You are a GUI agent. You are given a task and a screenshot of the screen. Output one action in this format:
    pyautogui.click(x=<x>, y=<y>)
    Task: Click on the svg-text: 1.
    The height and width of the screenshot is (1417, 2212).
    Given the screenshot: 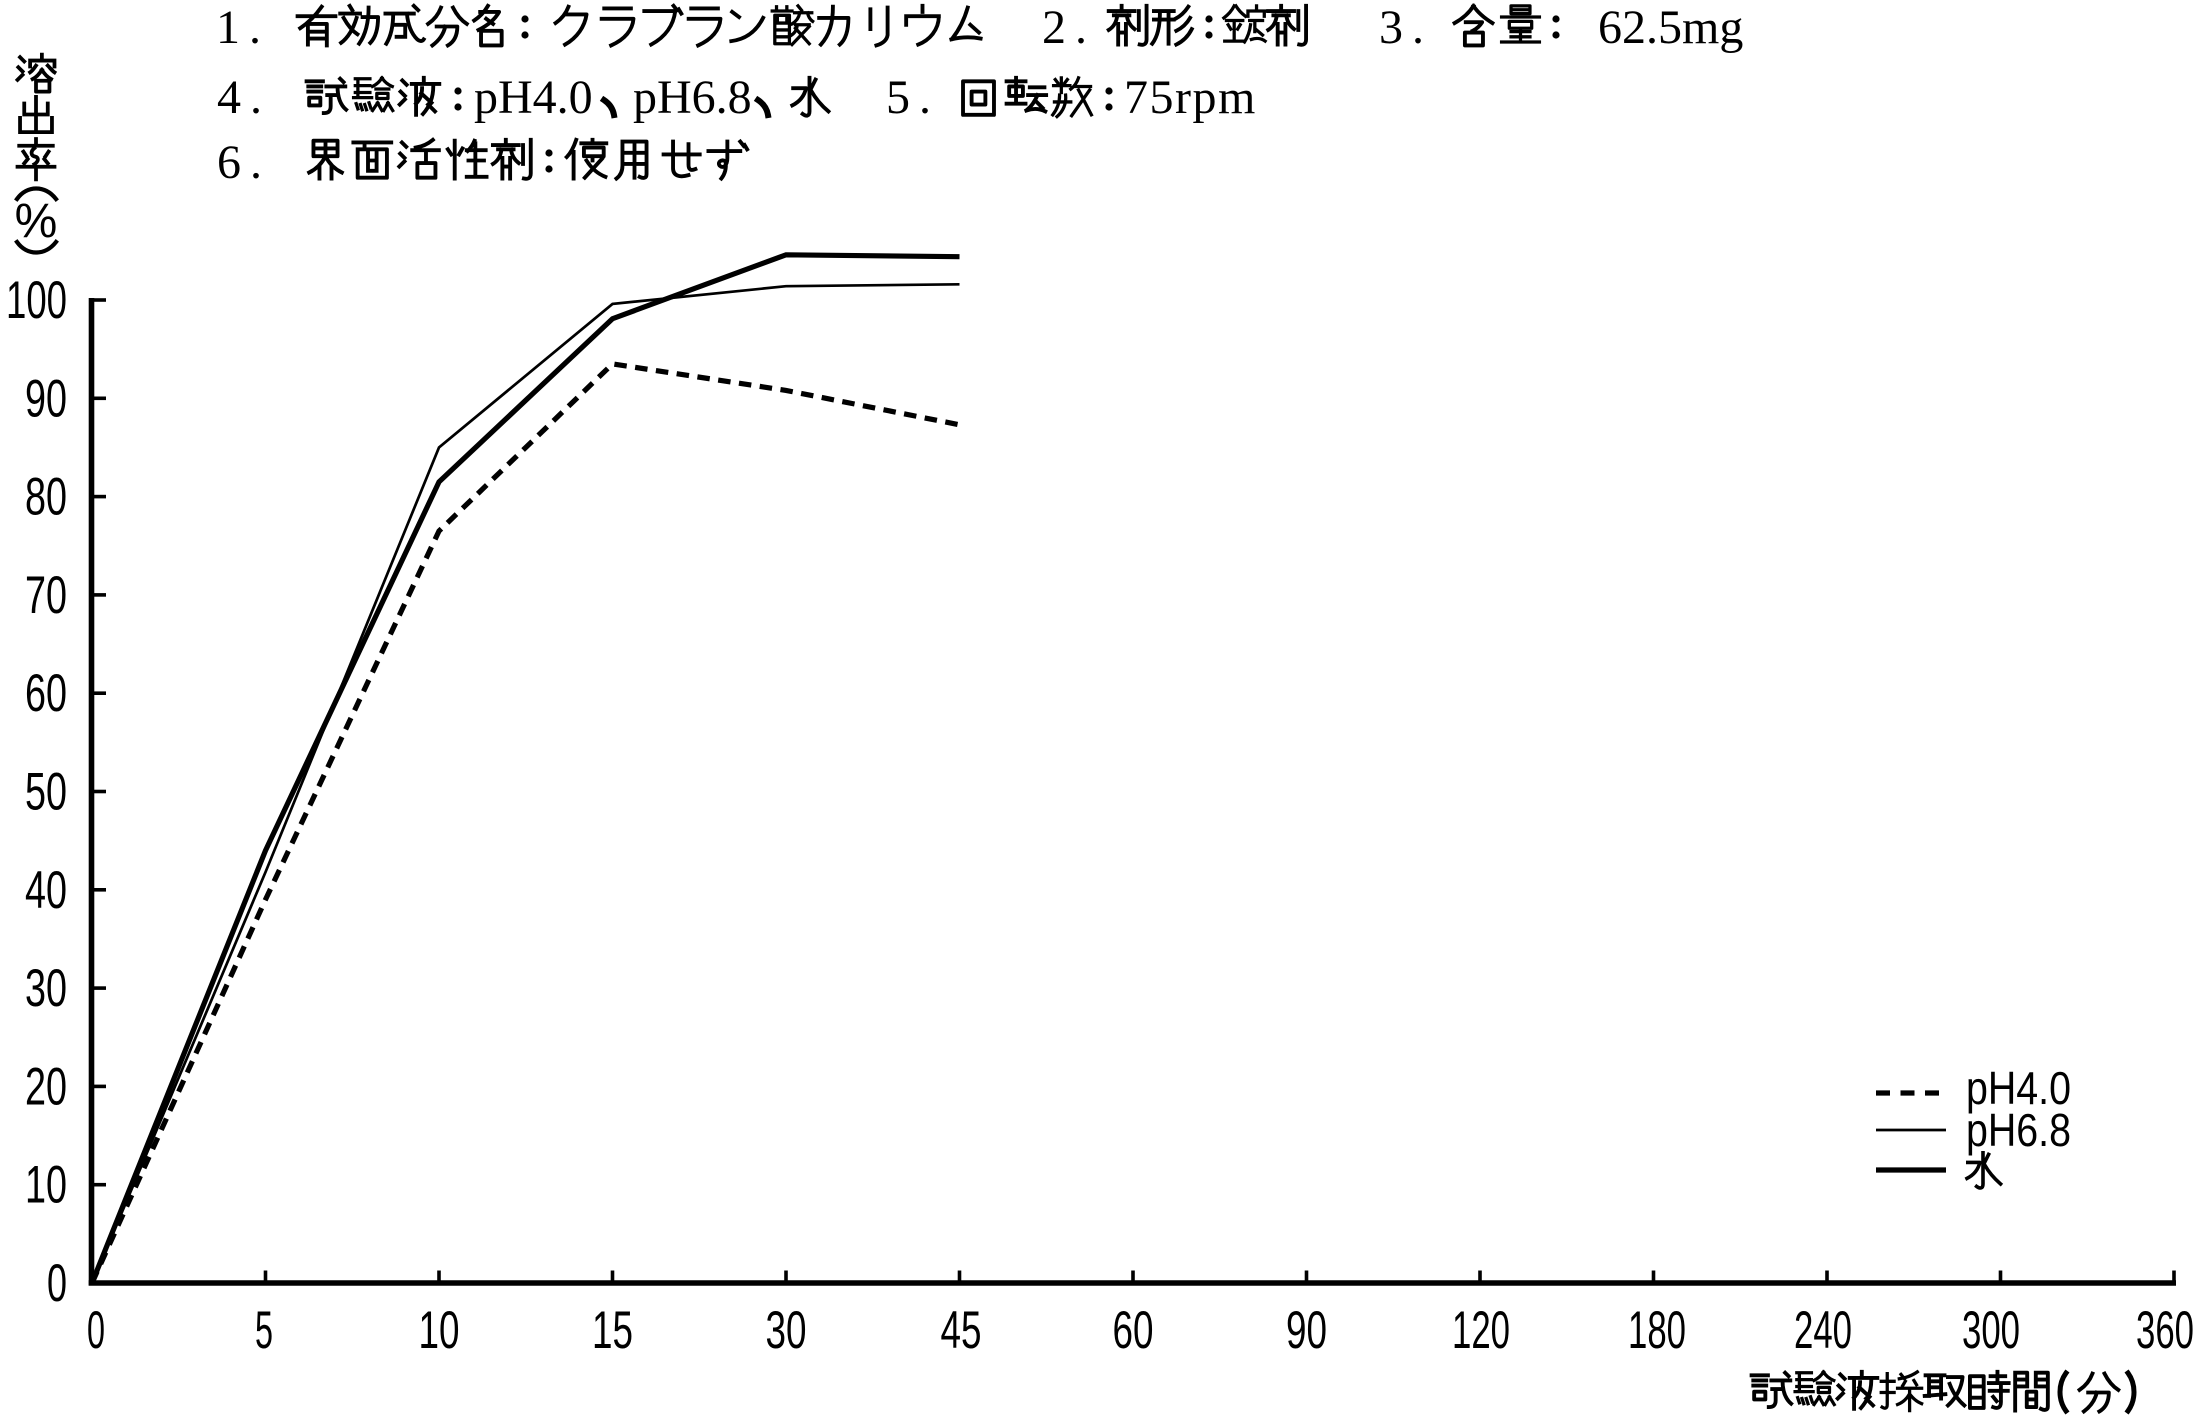 What is the action you would take?
    pyautogui.click(x=243, y=27)
    